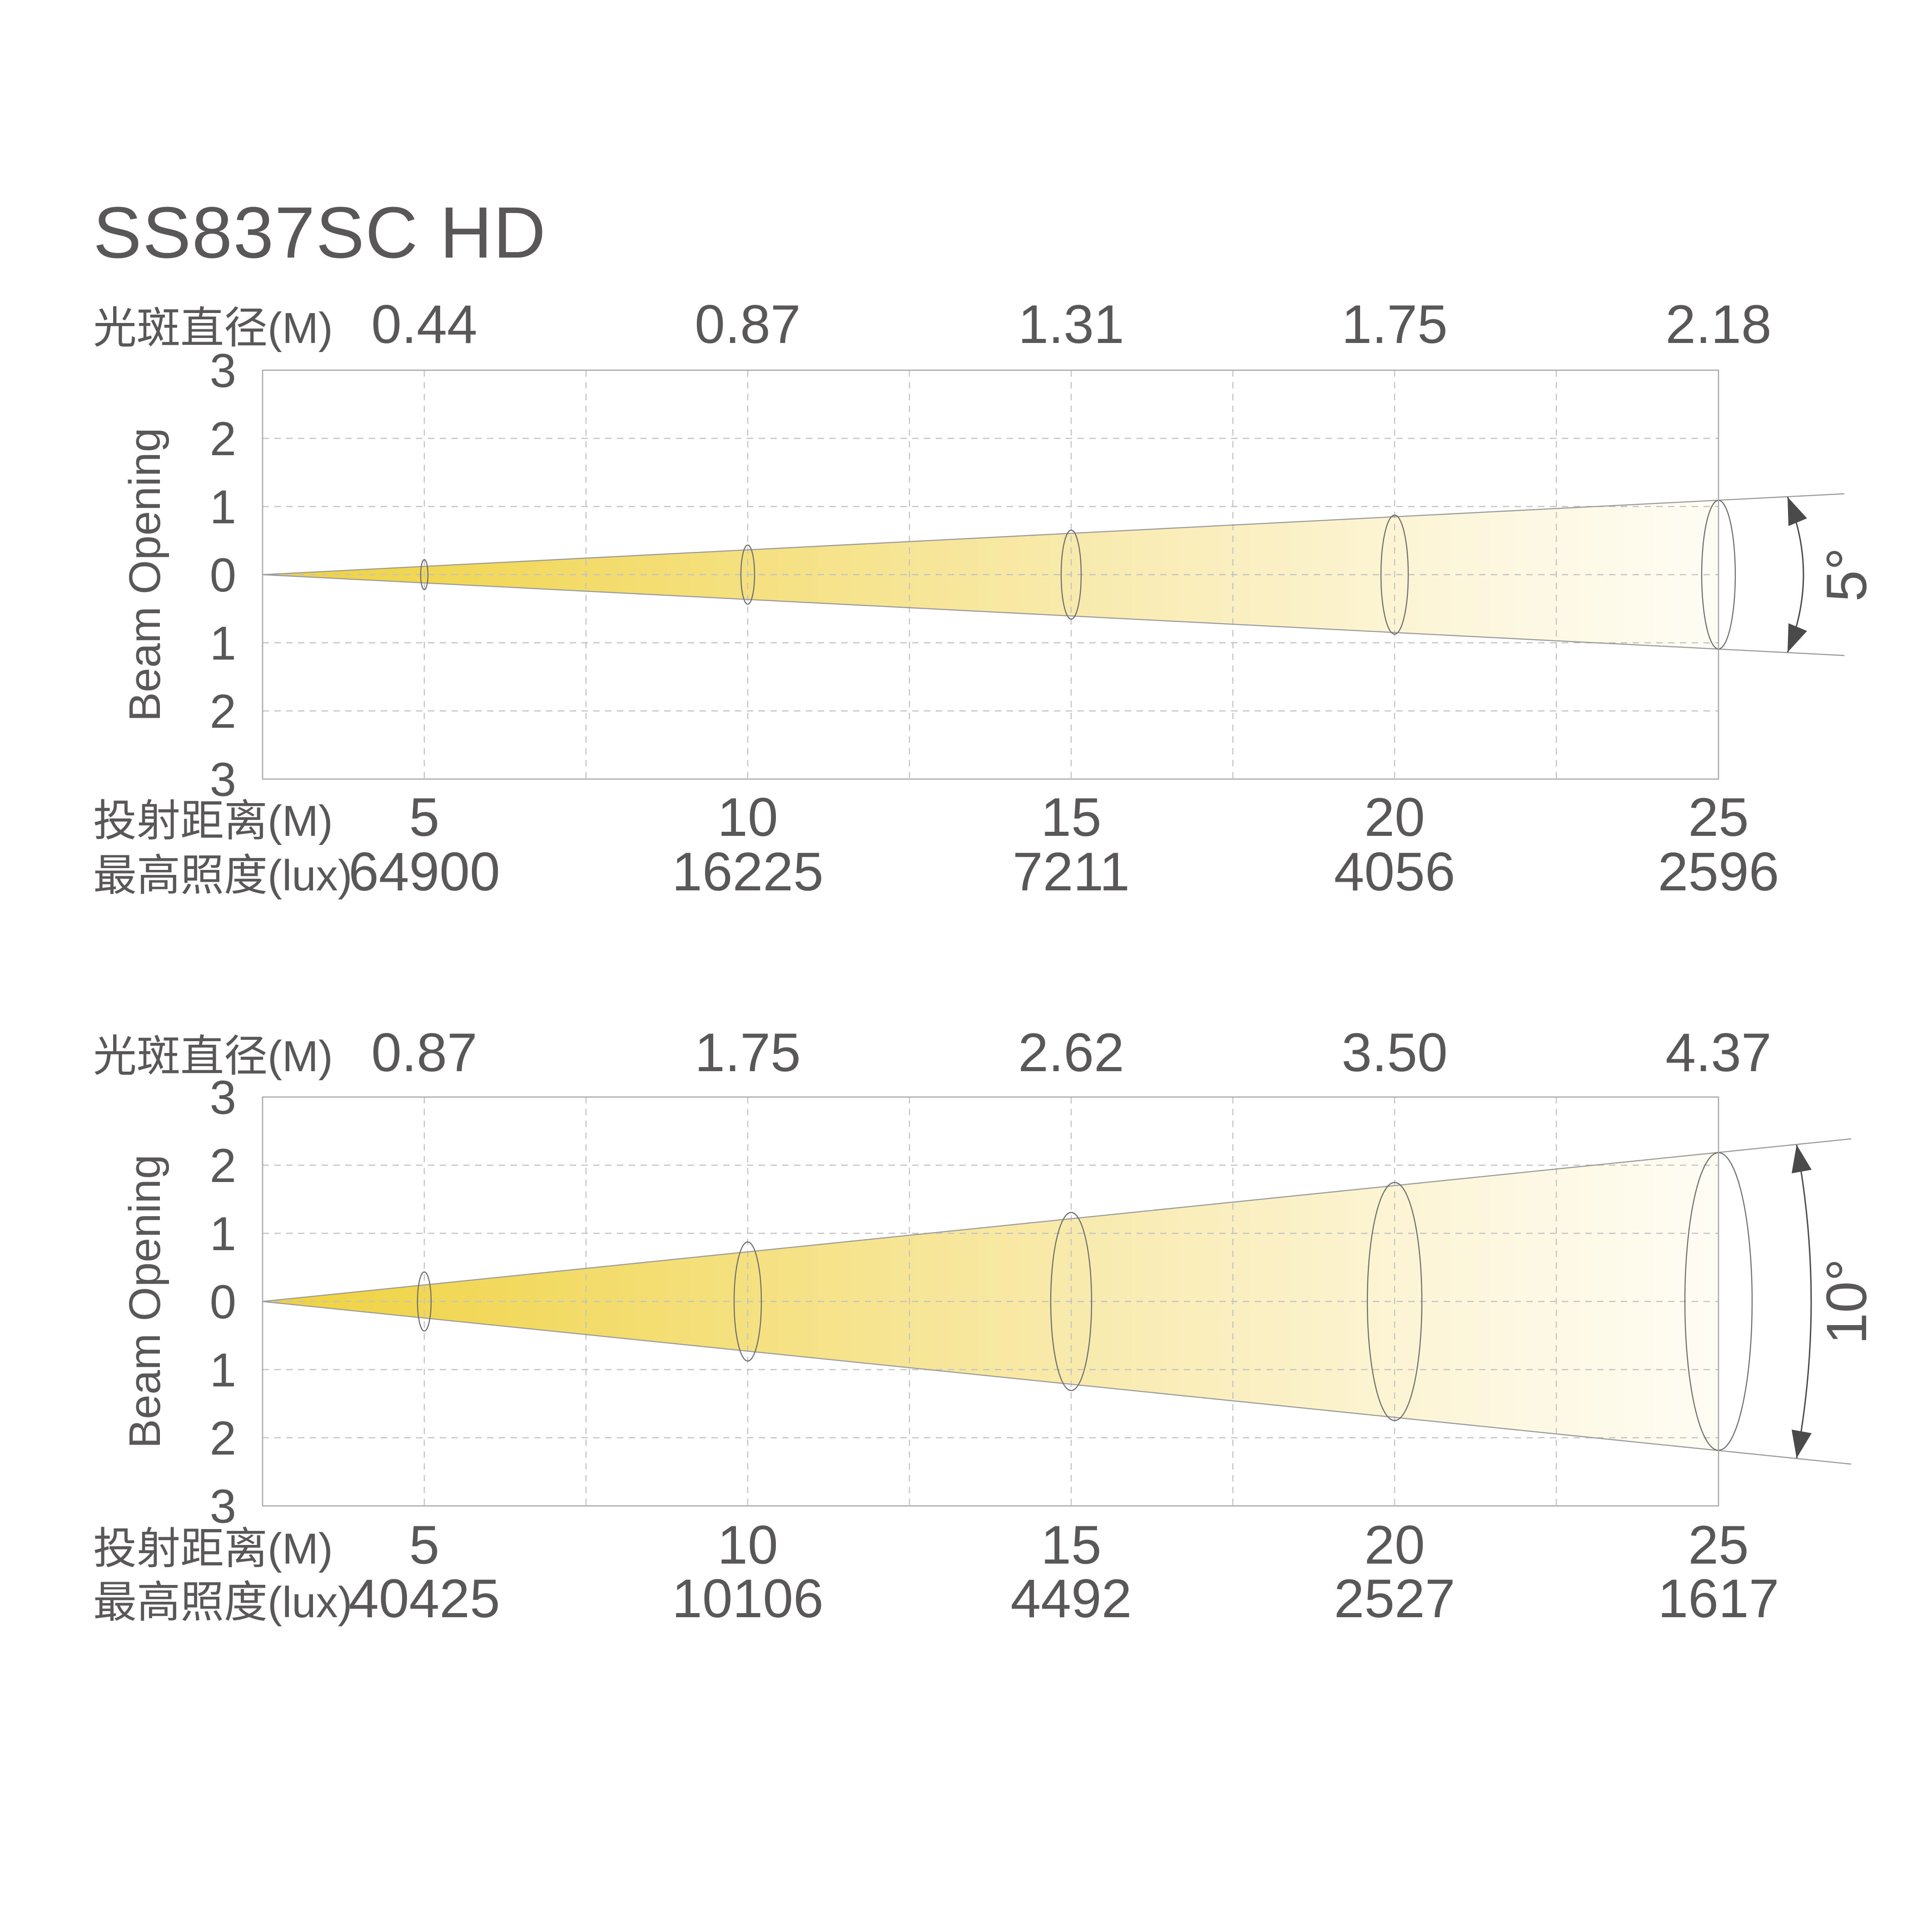 The height and width of the screenshot is (1932, 1932). What do you see at coordinates (1718, 1052) in the screenshot?
I see `spot-diameter-value: 4.37` at bounding box center [1718, 1052].